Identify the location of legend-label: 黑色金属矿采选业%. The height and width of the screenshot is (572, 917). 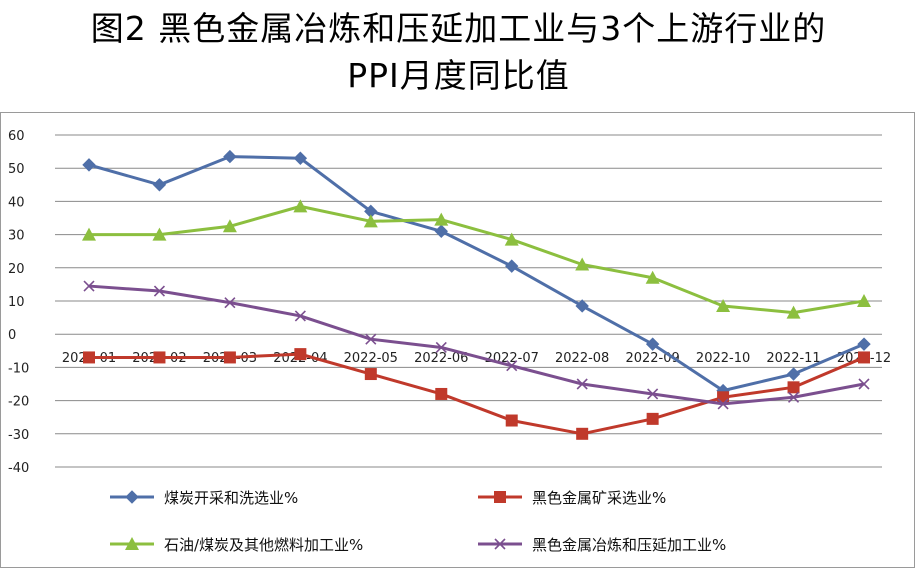
(599, 498).